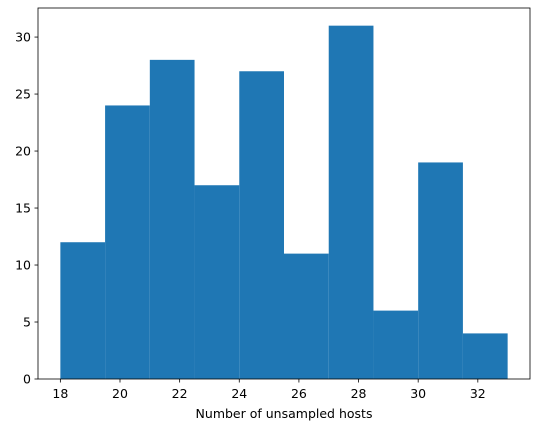 The image size is (543, 432). What do you see at coordinates (120, 393) in the screenshot?
I see `x-tick-label: 20` at bounding box center [120, 393].